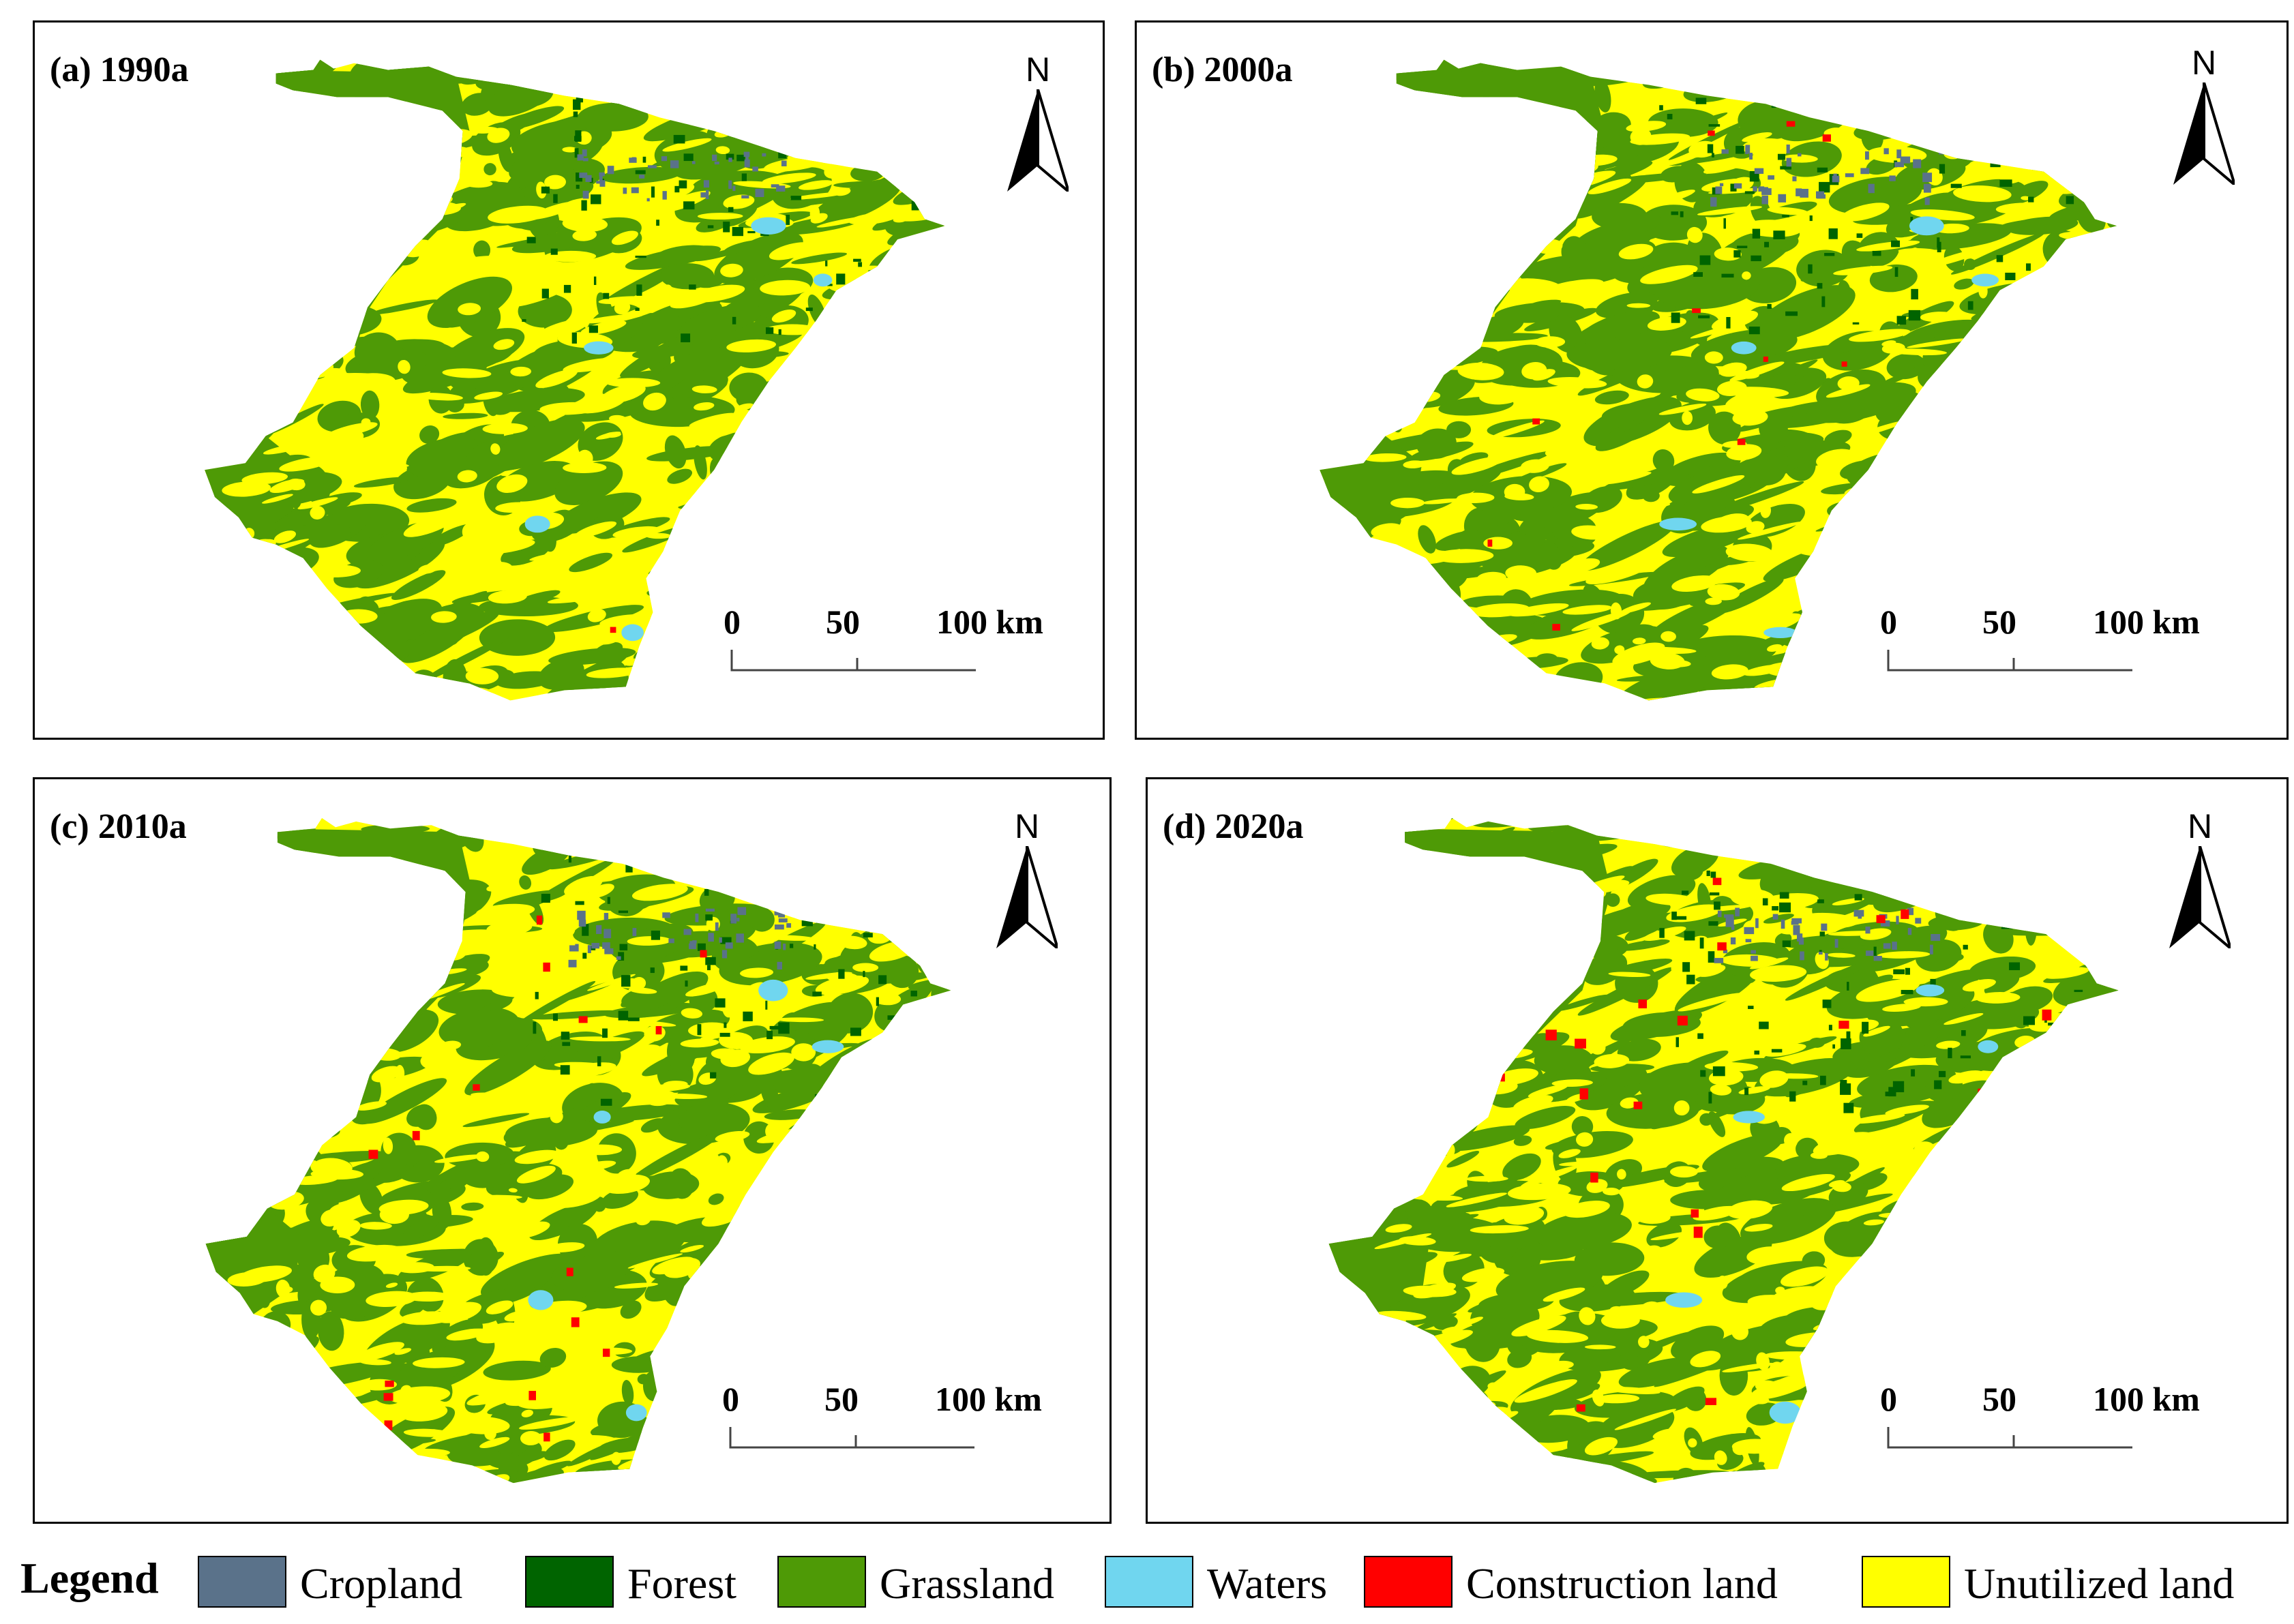 This screenshot has height=1624, width=2294. Describe the element at coordinates (1222, 69) in the screenshot. I see `panel-title: (b) 2000a` at that location.